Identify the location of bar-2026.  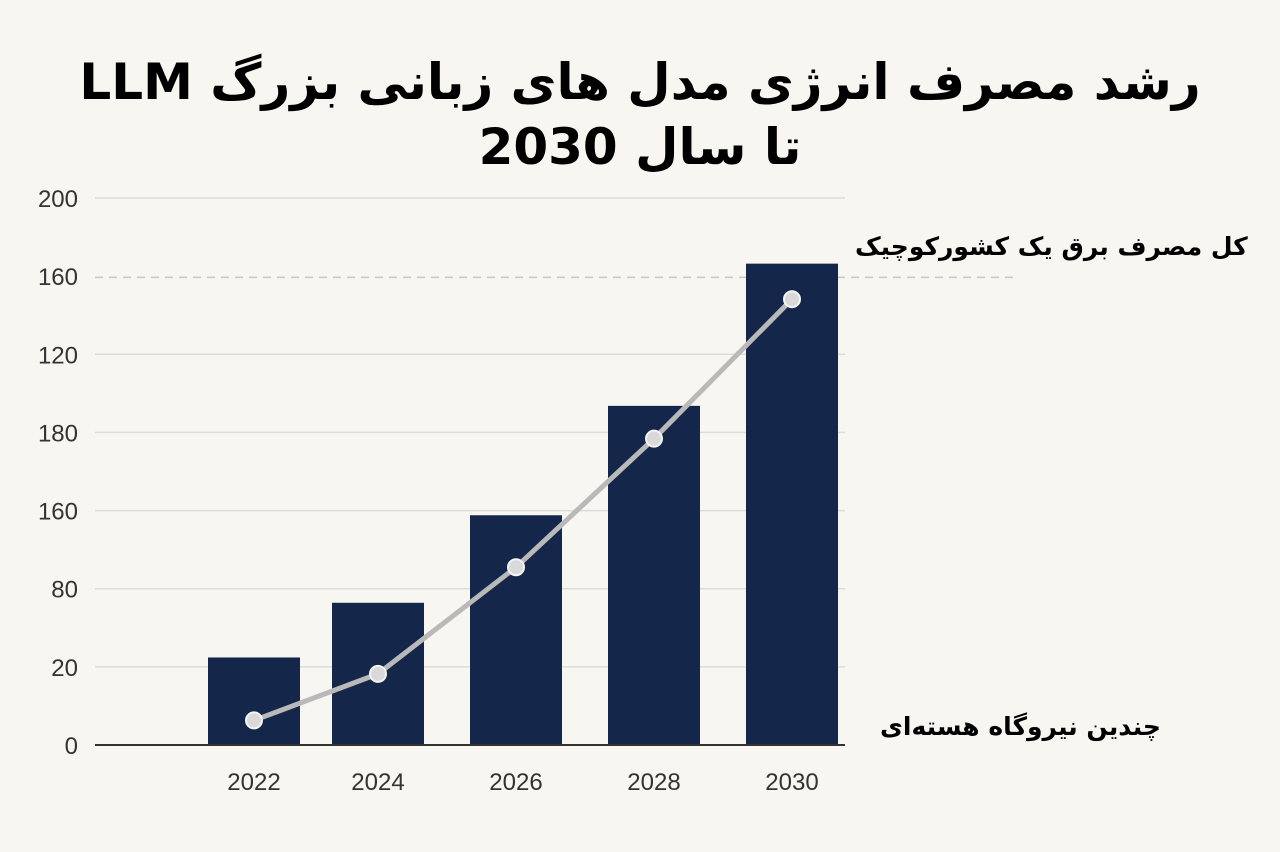
(516, 630).